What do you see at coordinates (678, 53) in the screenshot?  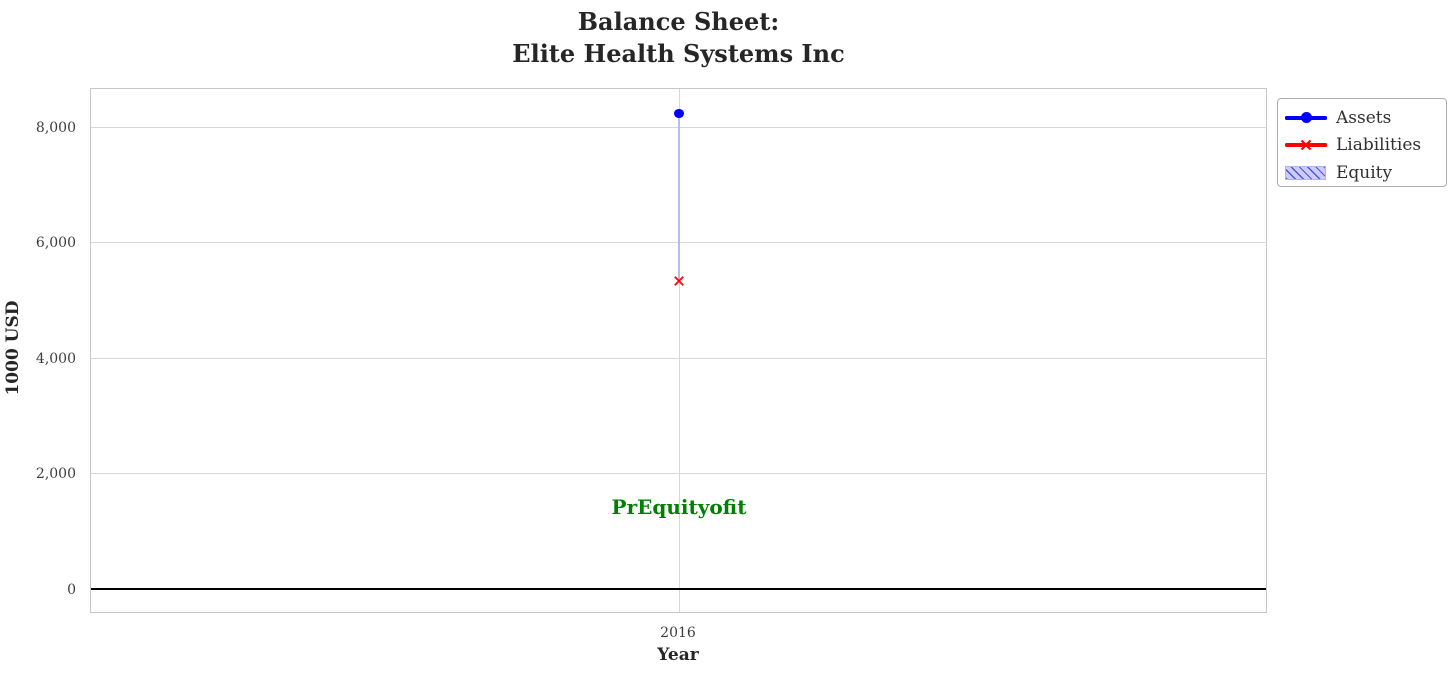 I see `chart-title-line-2: Elite Health Systems Inc` at bounding box center [678, 53].